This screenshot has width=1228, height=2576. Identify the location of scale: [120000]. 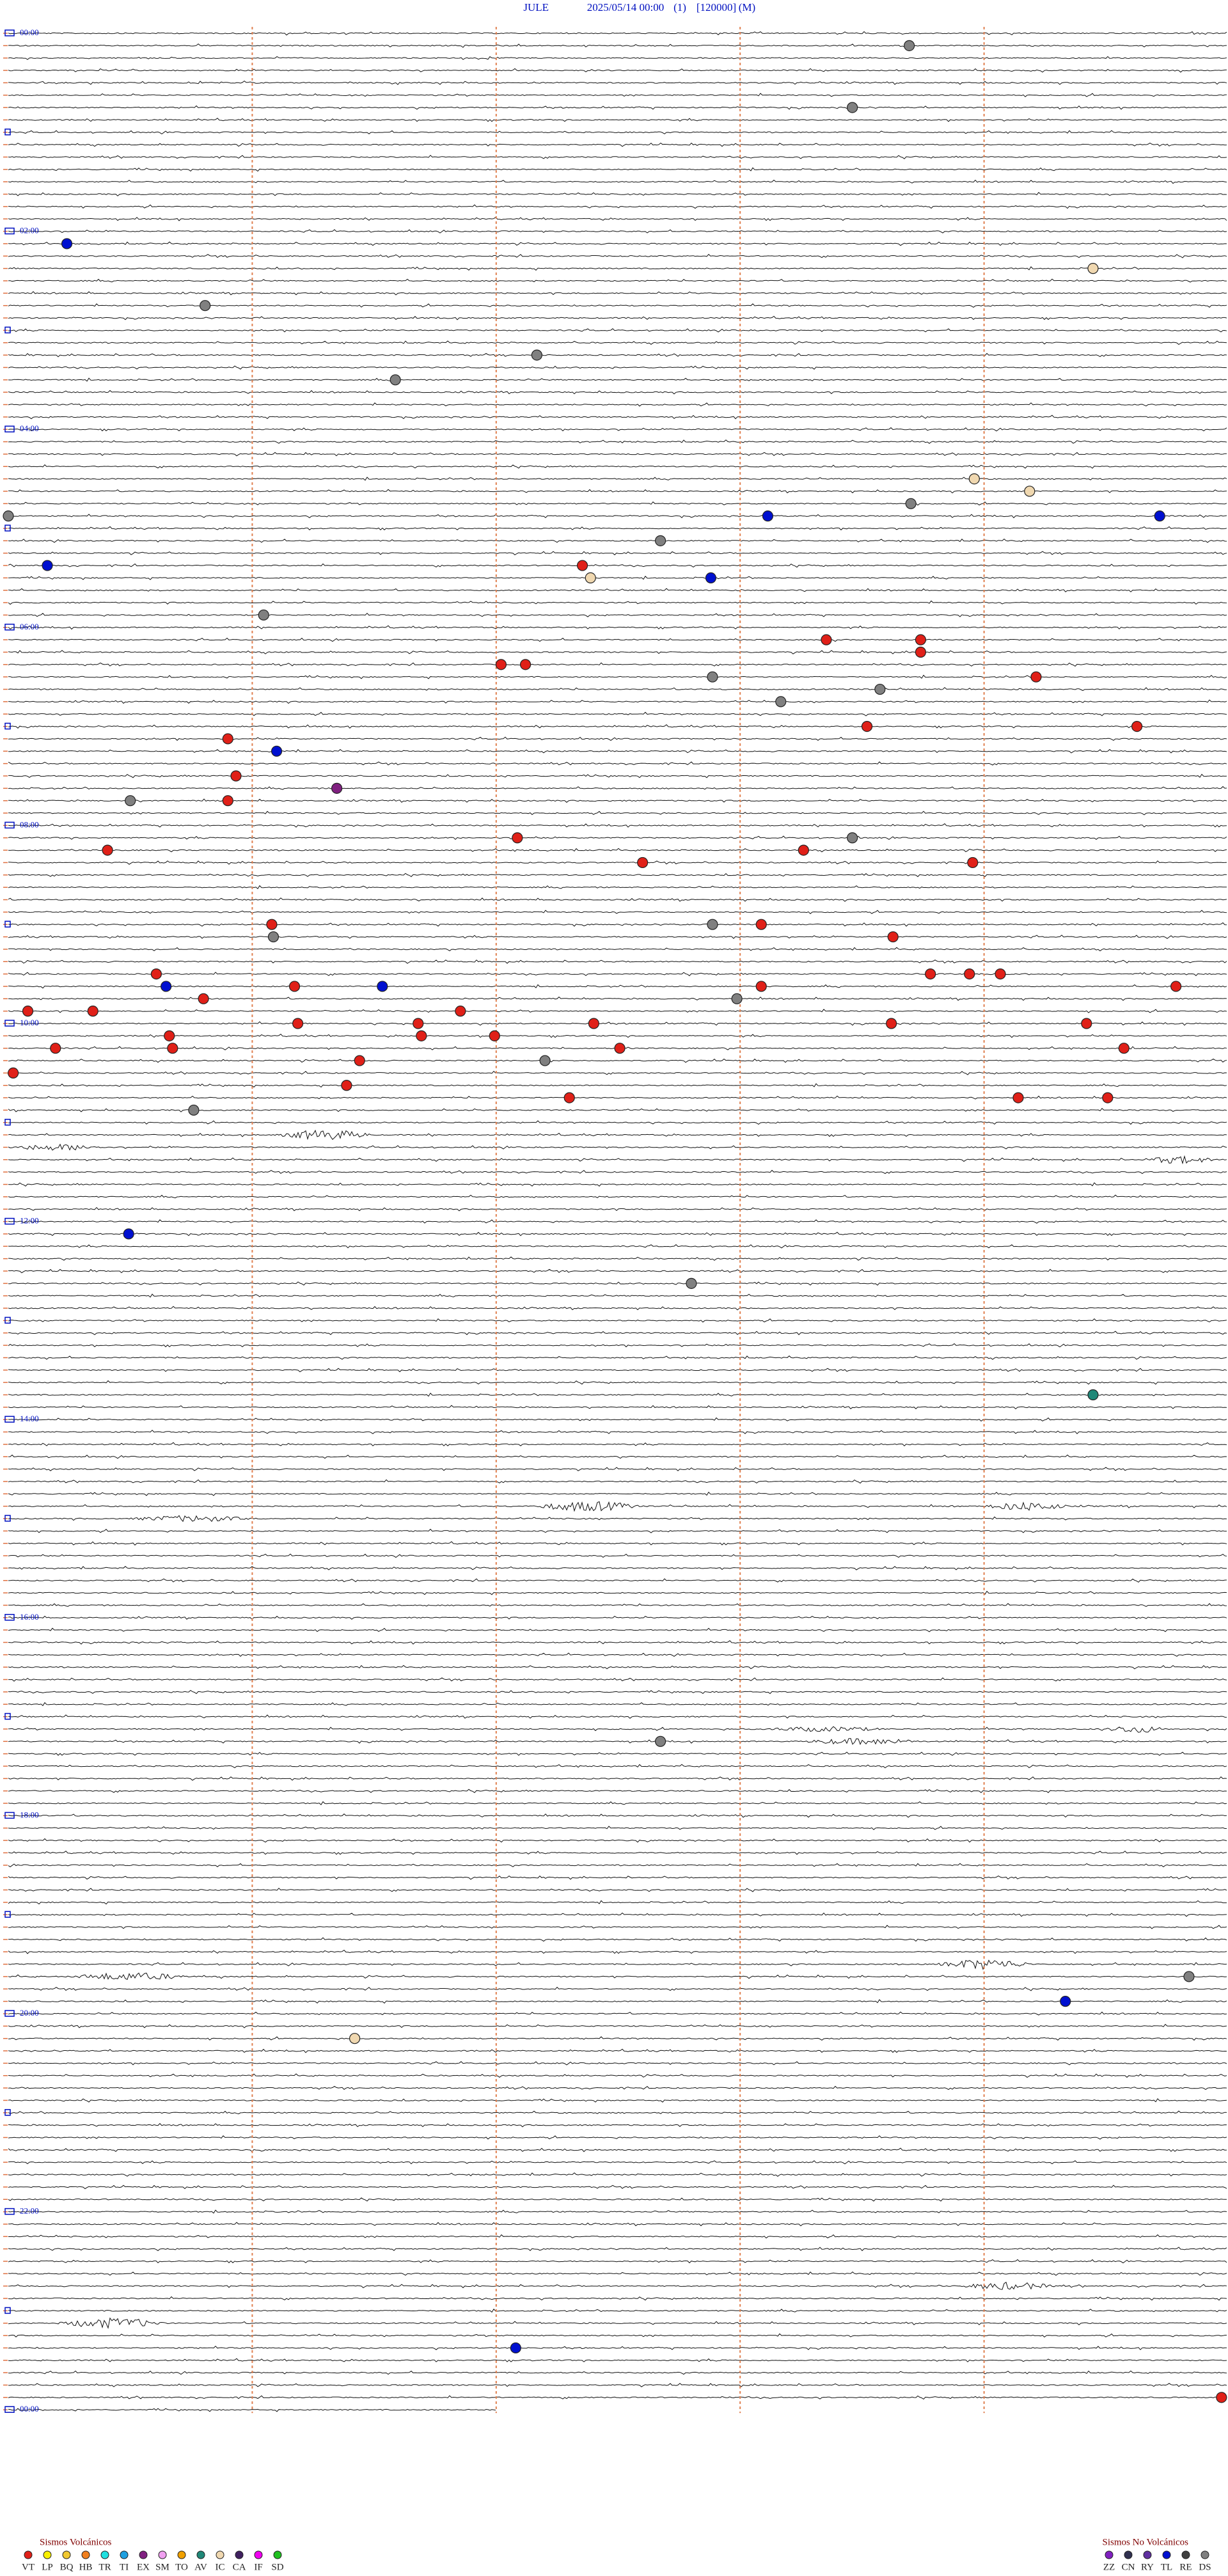
(716, 7).